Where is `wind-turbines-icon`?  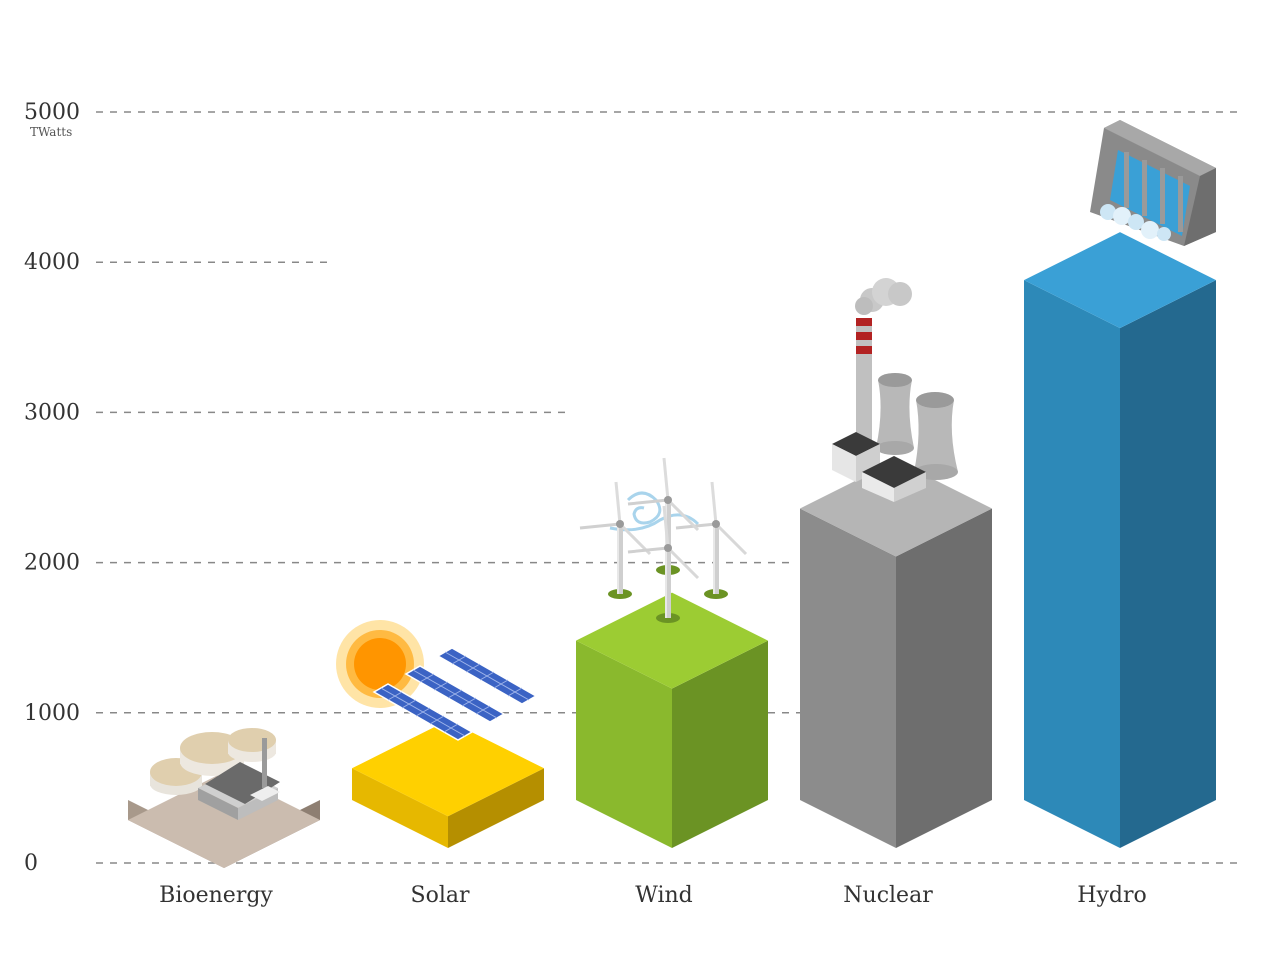 wind-turbines-icon is located at coordinates (663, 540).